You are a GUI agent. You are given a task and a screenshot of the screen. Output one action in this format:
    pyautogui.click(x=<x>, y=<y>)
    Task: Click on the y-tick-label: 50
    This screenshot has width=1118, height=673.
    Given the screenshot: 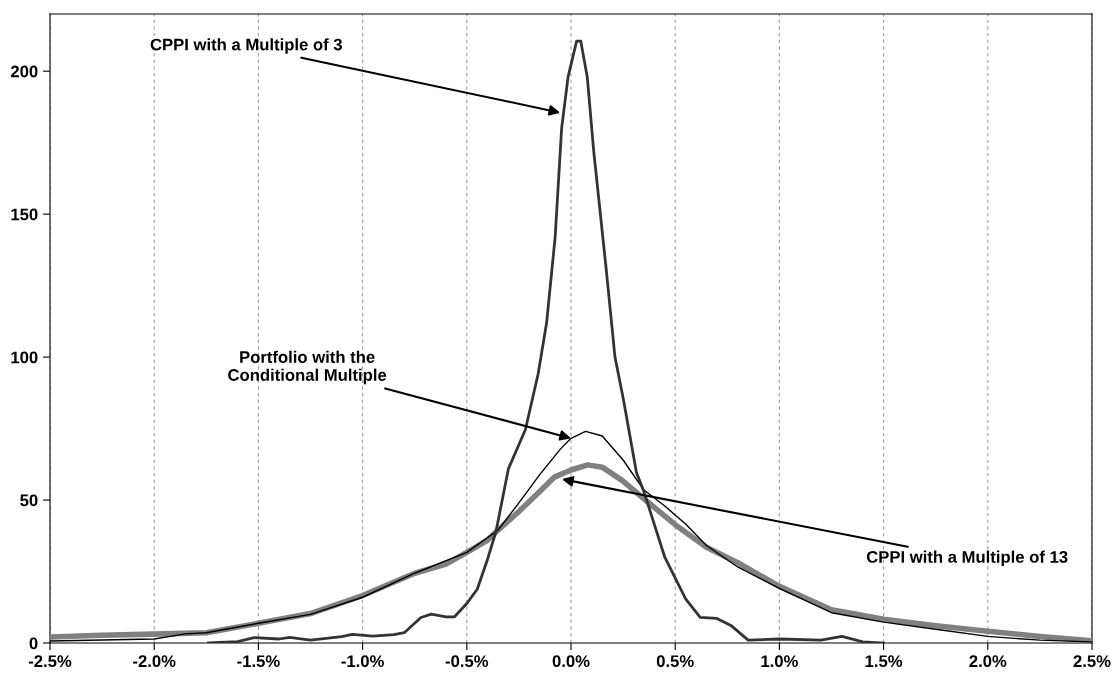 What is the action you would take?
    pyautogui.click(x=29, y=500)
    